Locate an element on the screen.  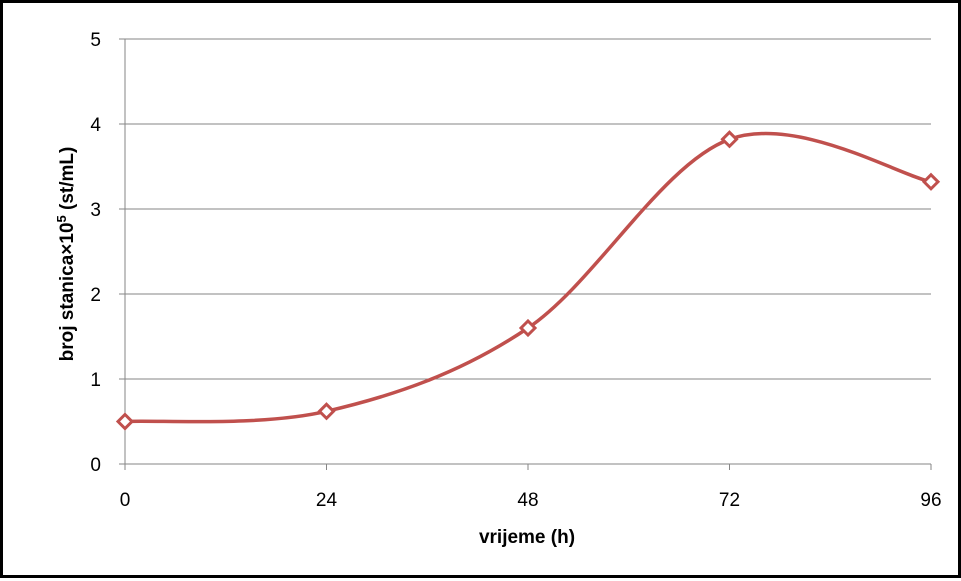
y-tick-label: 4 is located at coordinates (95, 125).